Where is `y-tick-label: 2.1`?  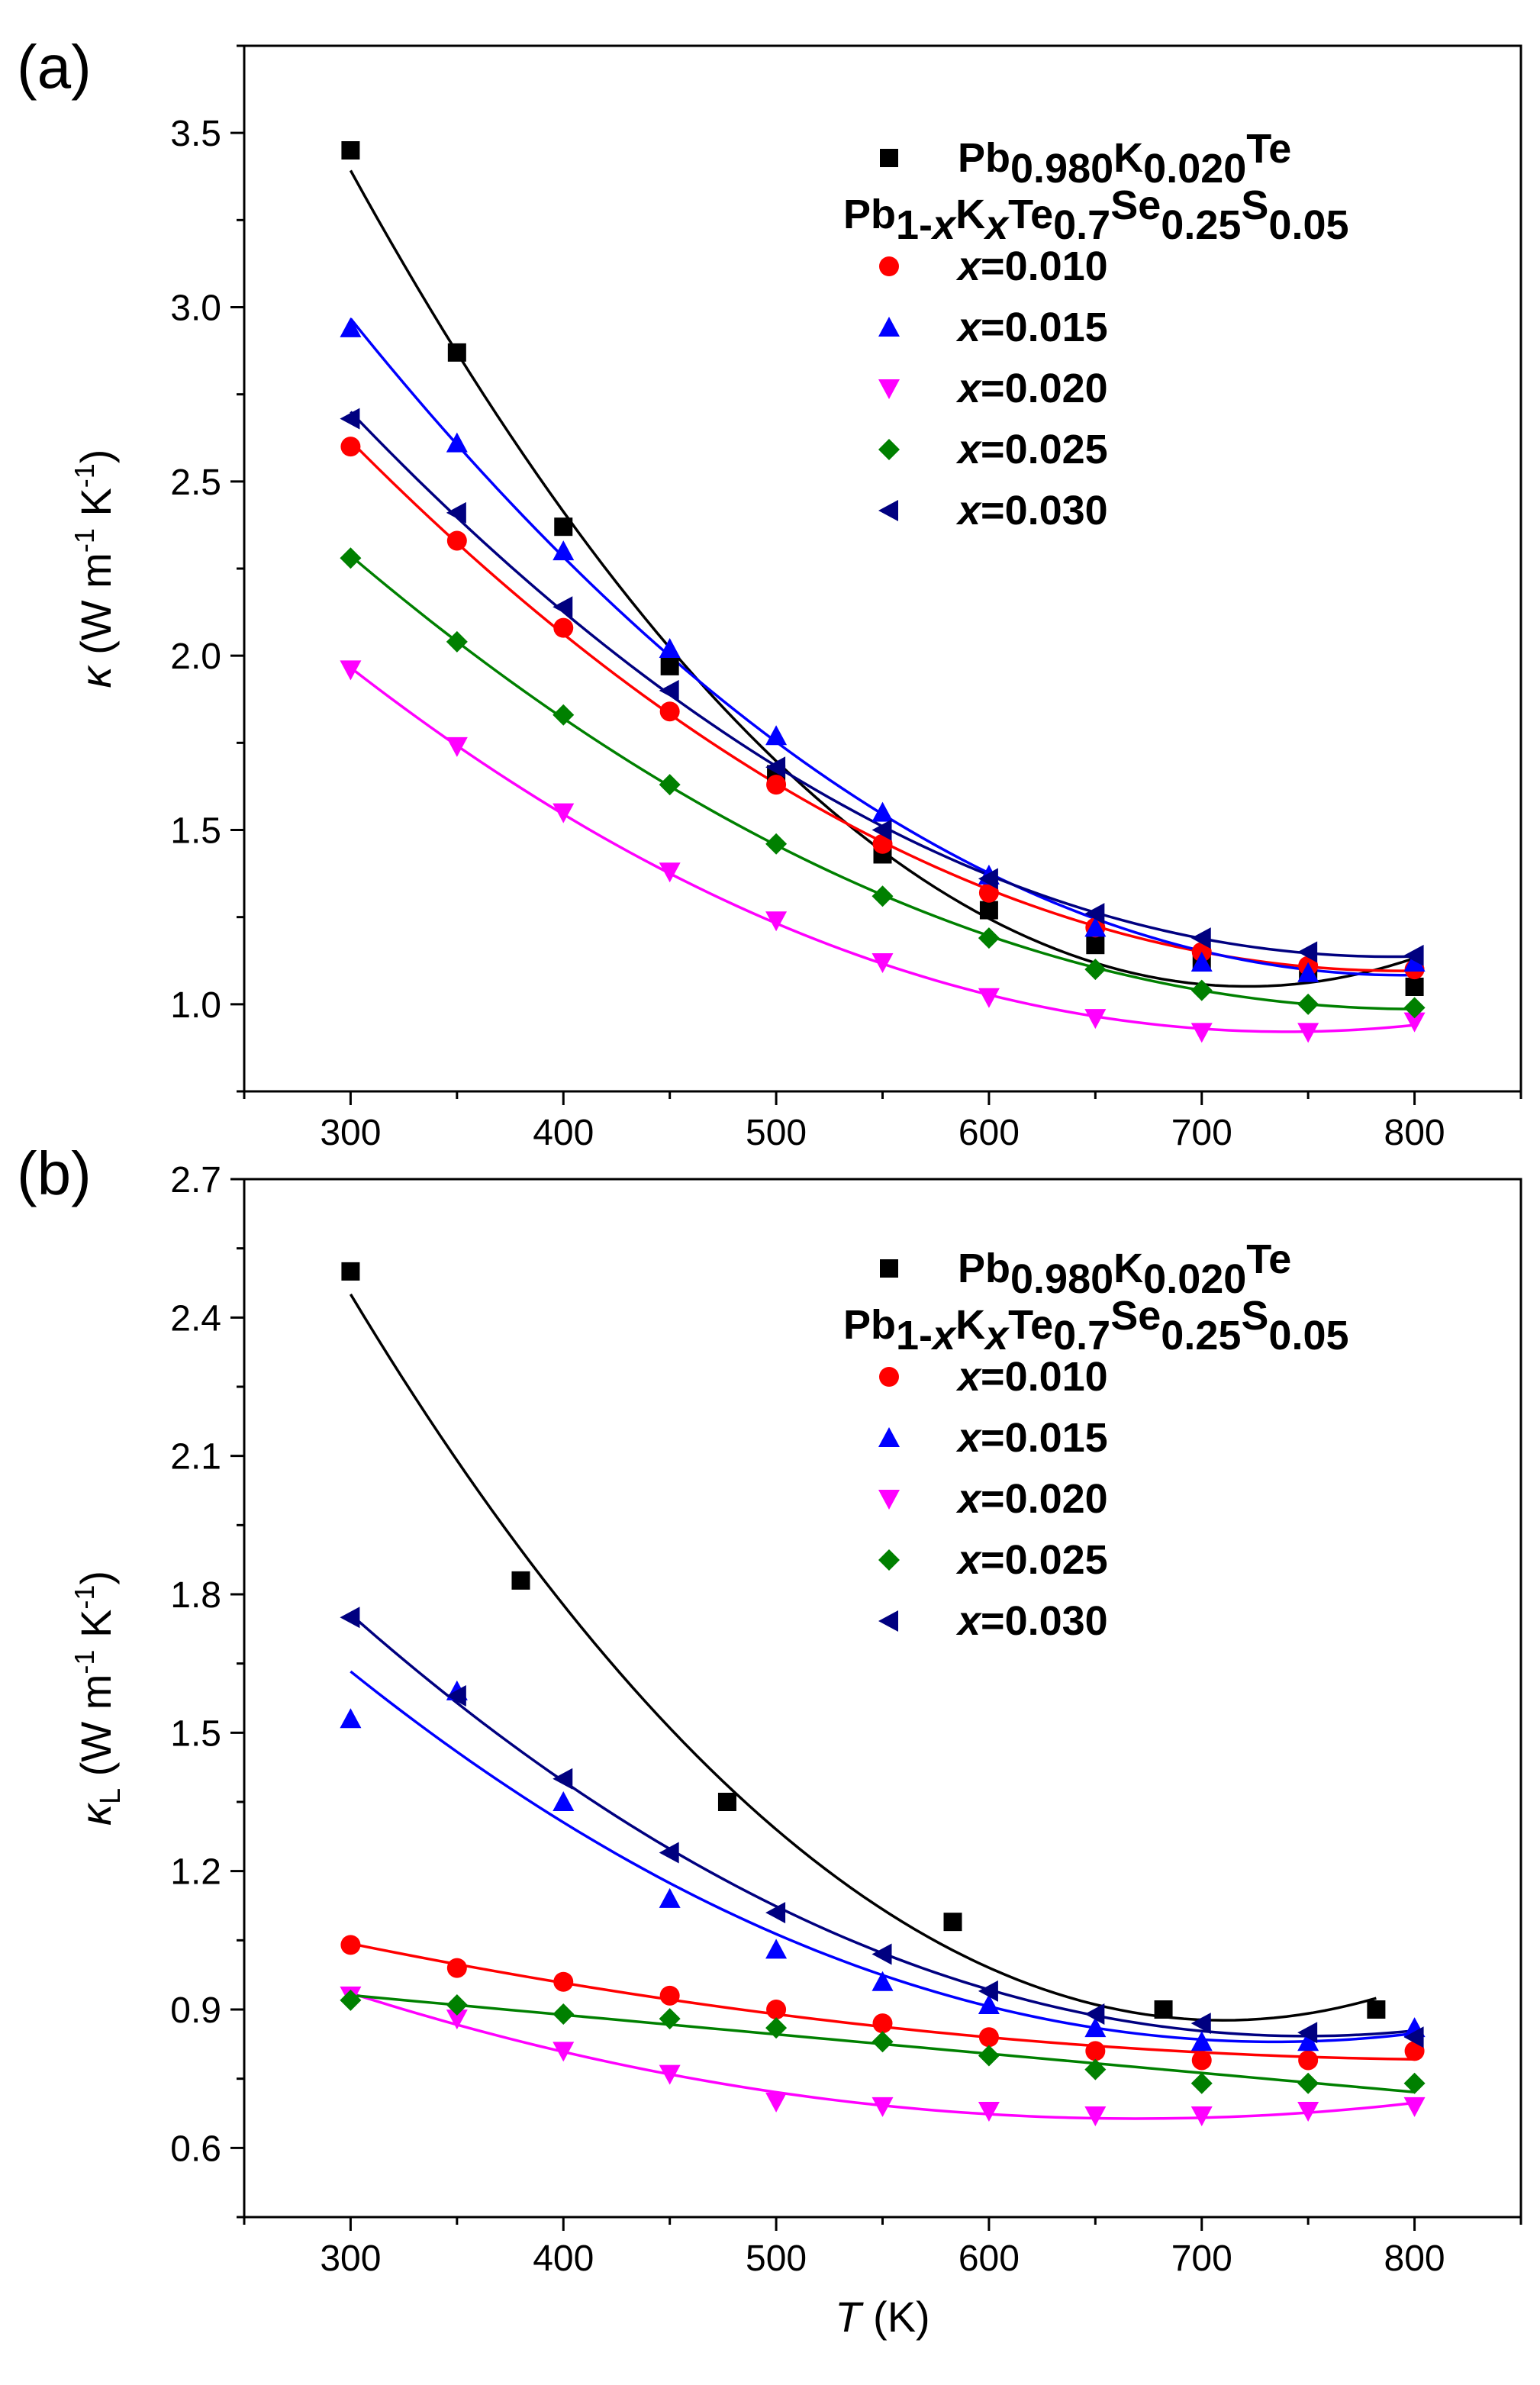 y-tick-label: 2.1 is located at coordinates (196, 1458).